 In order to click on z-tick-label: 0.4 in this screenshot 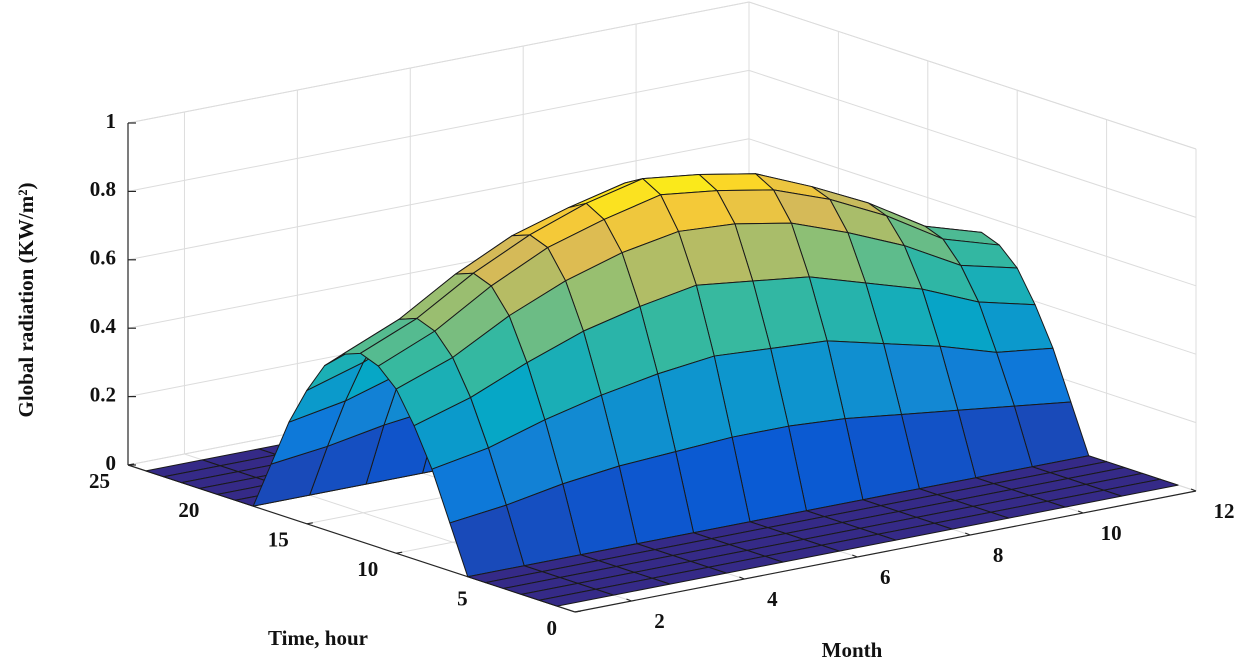, I will do `click(103, 326)`.